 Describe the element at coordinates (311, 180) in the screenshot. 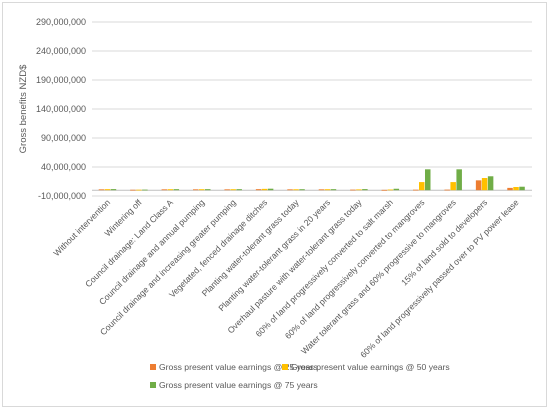

I see `bars` at that location.